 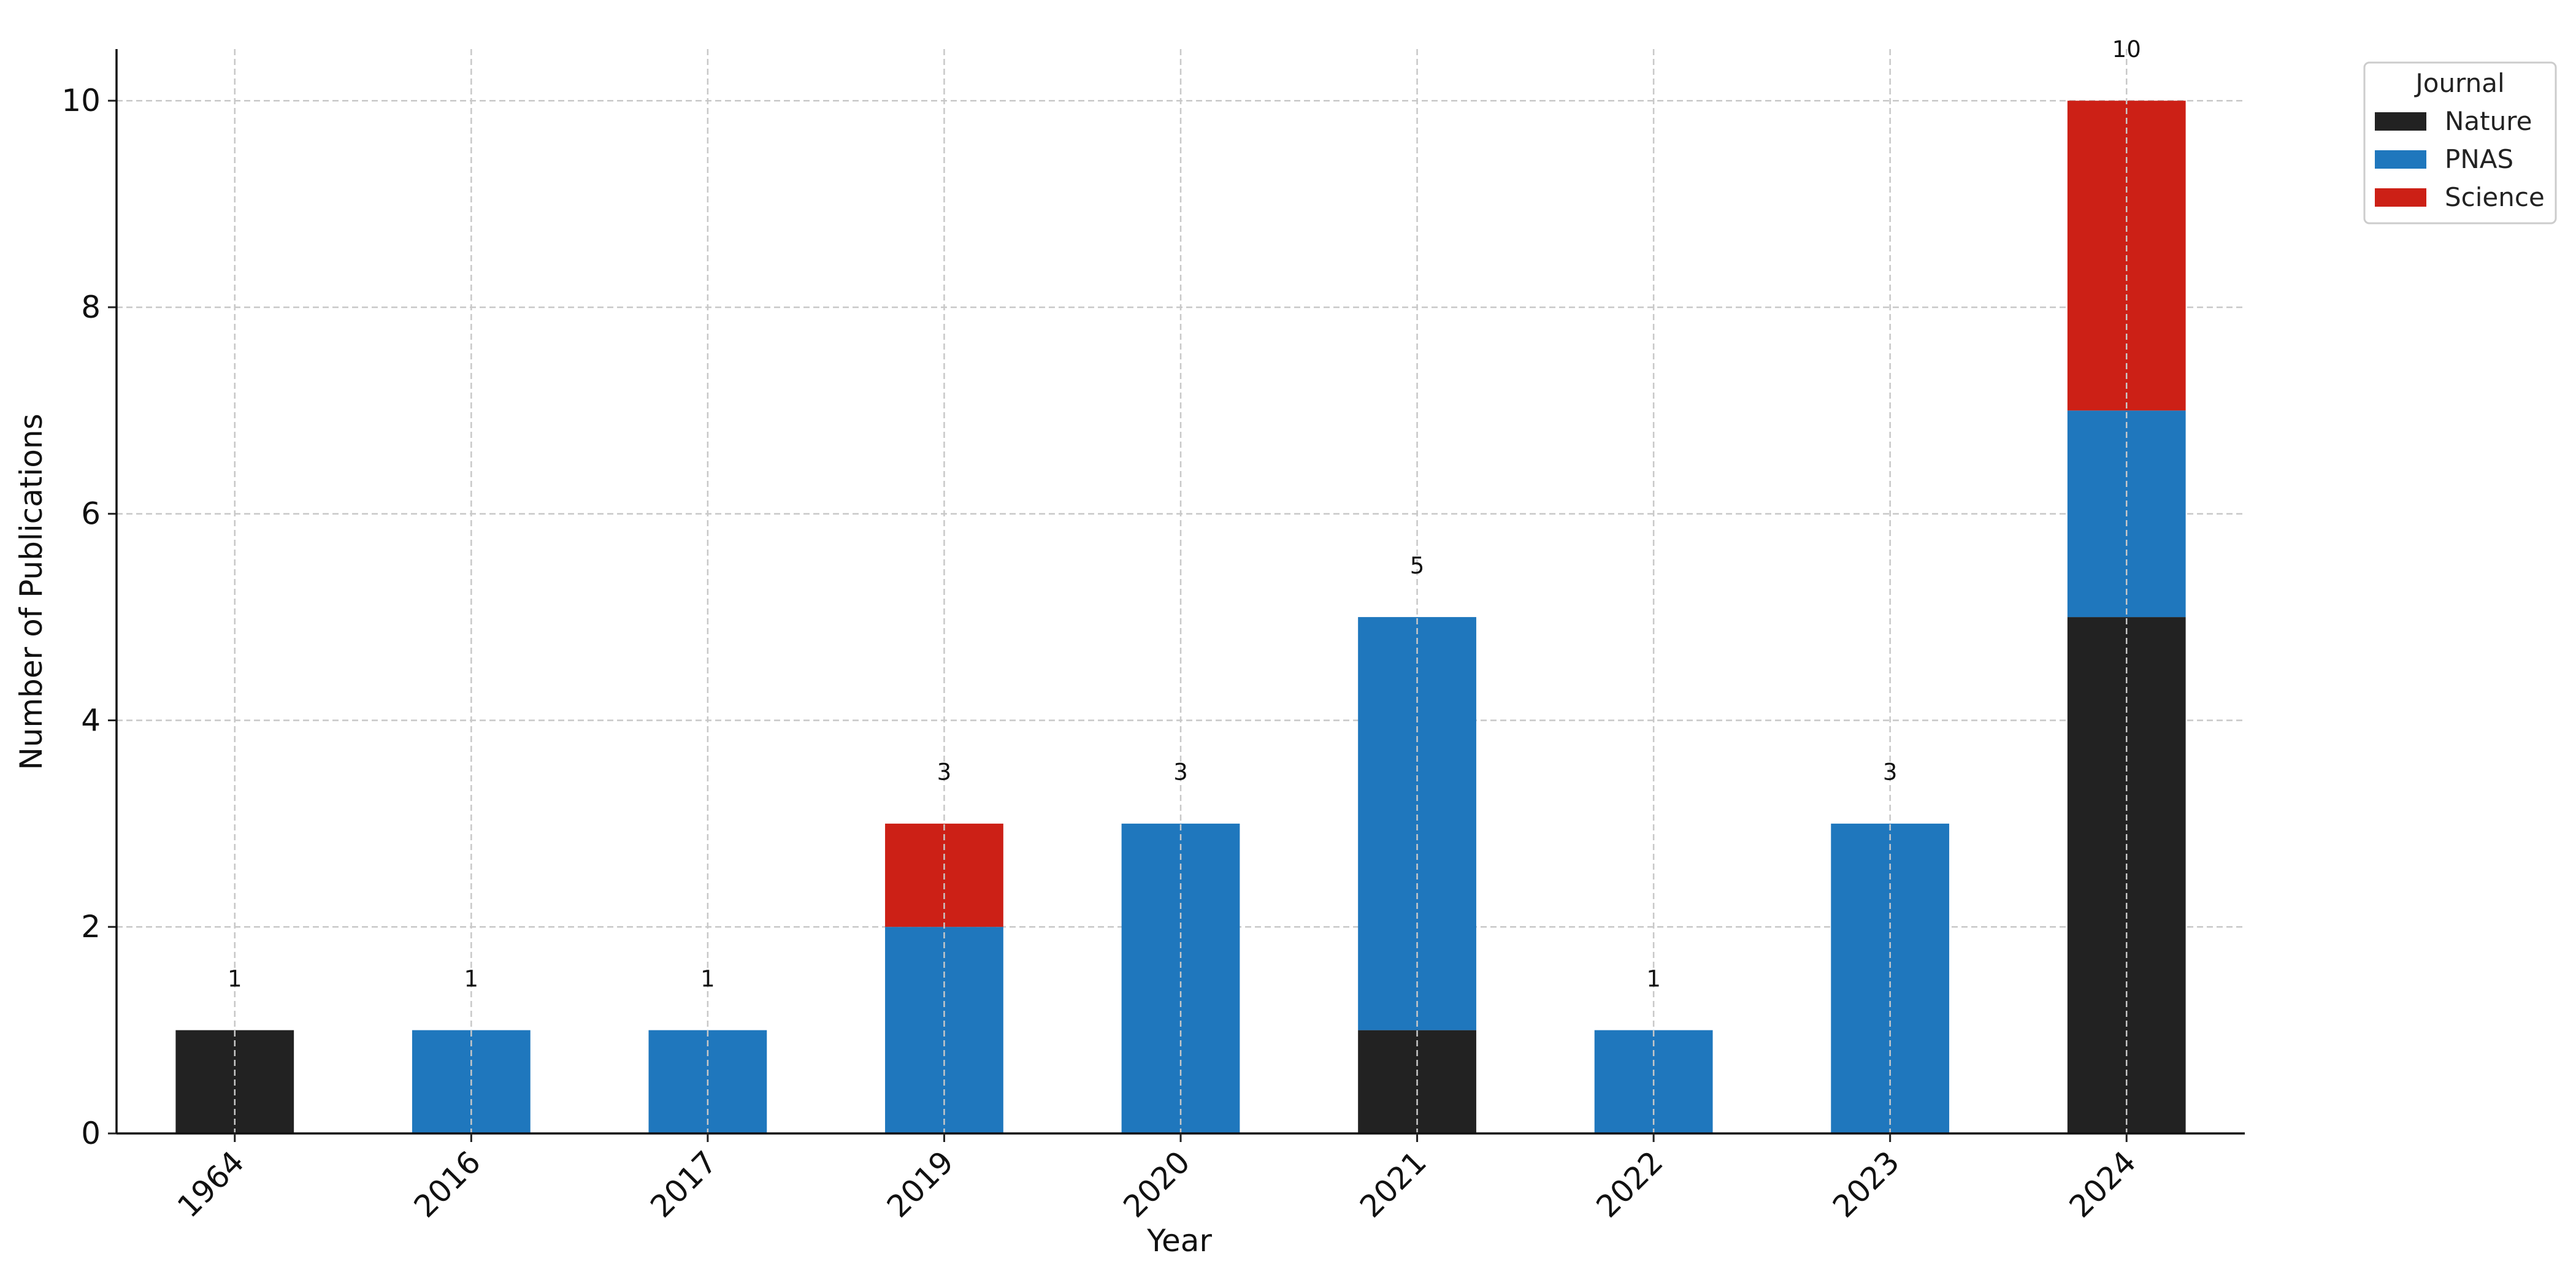 I want to click on x-tick-label: 2016, so click(x=447, y=1184).